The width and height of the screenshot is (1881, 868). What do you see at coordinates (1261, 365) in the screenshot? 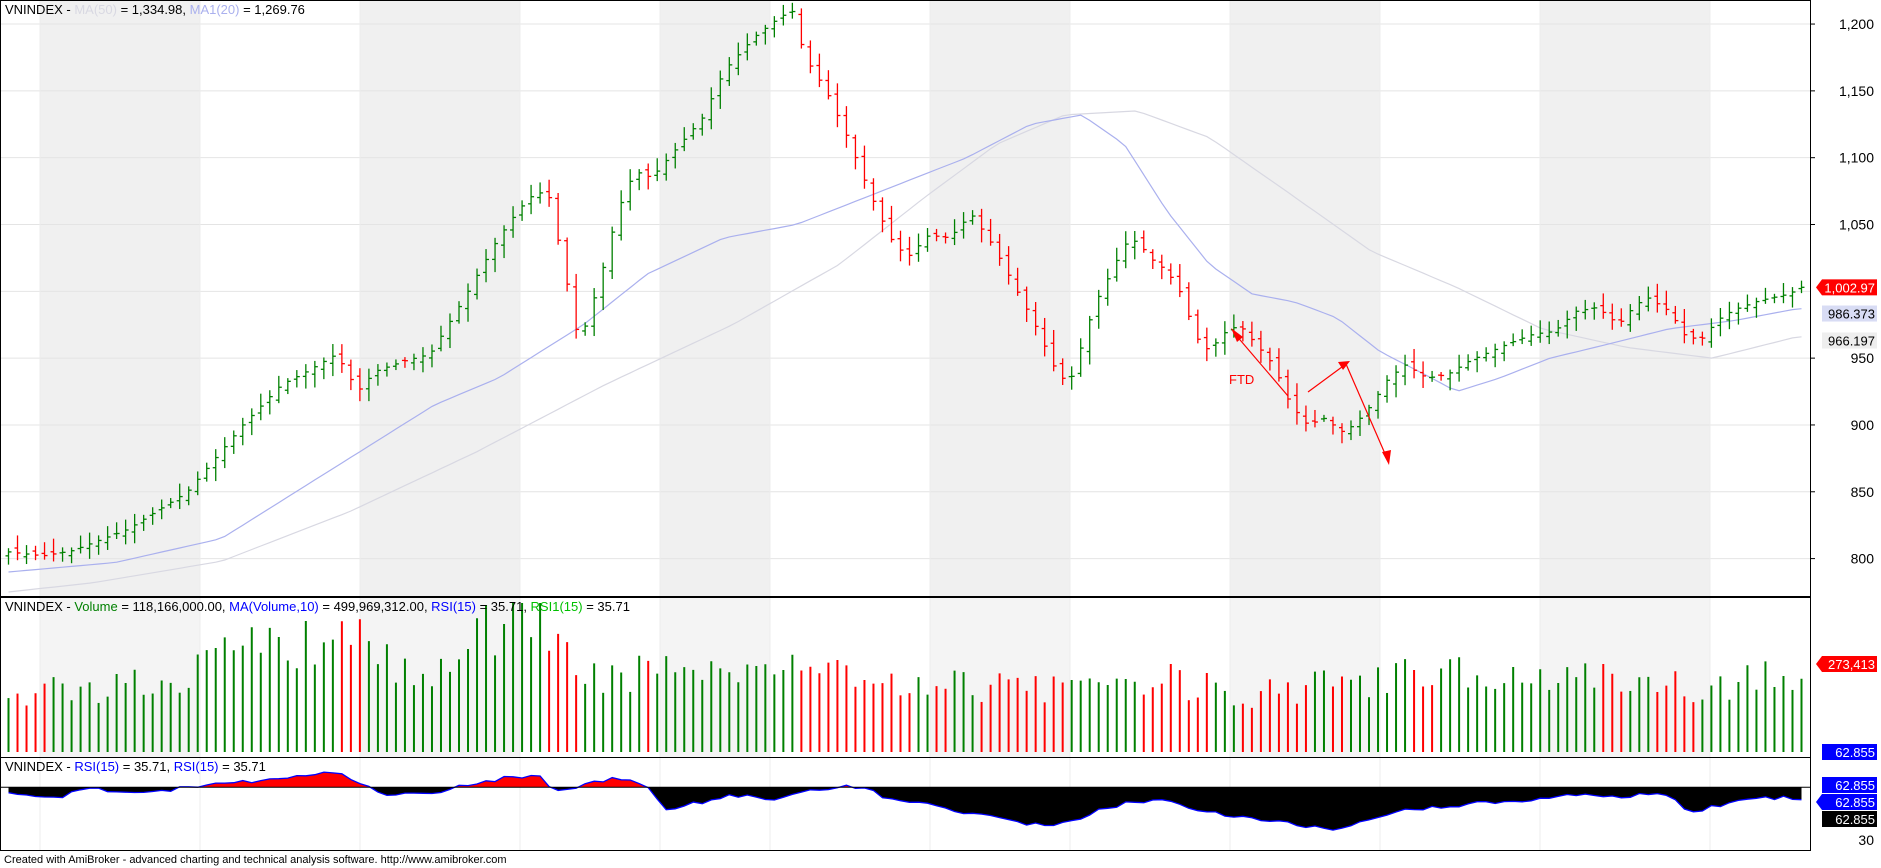
I see `ftd-arrow-line` at bounding box center [1261, 365].